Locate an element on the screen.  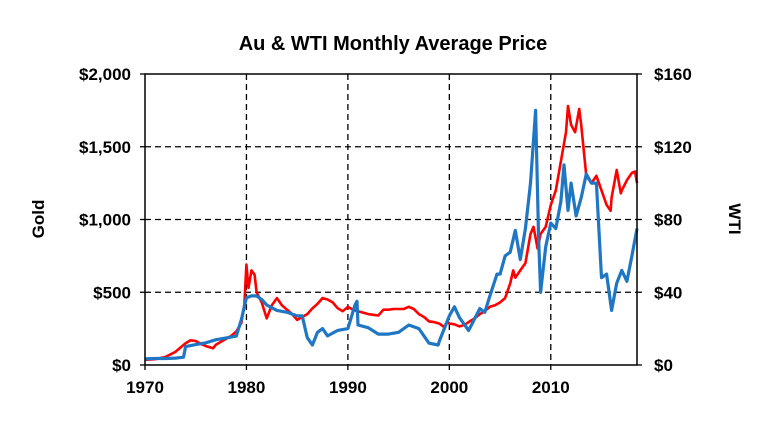
x-tick-label: 1980 is located at coordinates (247, 387).